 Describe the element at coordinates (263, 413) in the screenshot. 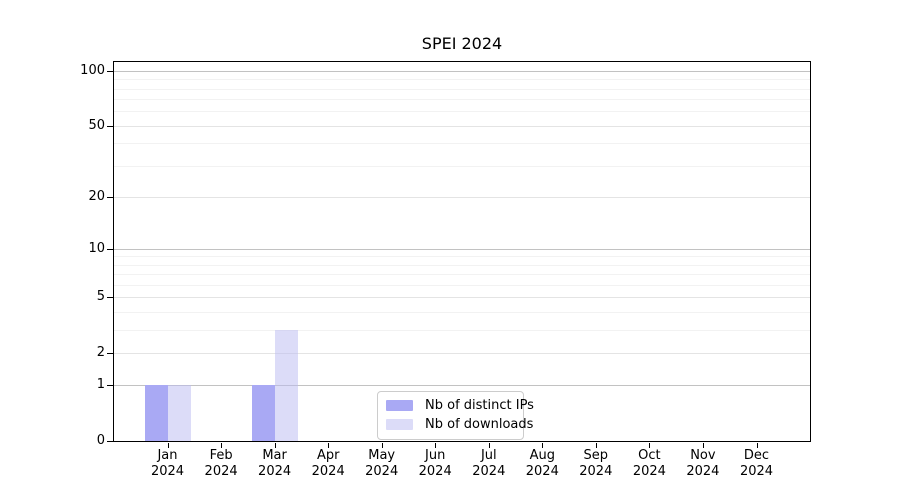

I see `bar-distinct-ips-mar` at that location.